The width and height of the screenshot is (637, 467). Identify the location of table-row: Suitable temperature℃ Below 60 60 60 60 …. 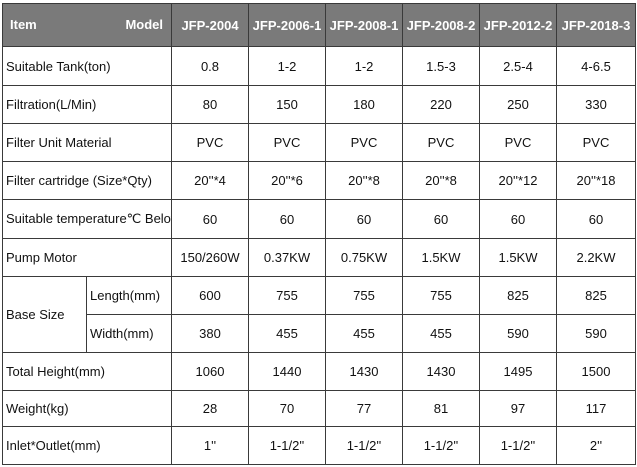
(319, 219).